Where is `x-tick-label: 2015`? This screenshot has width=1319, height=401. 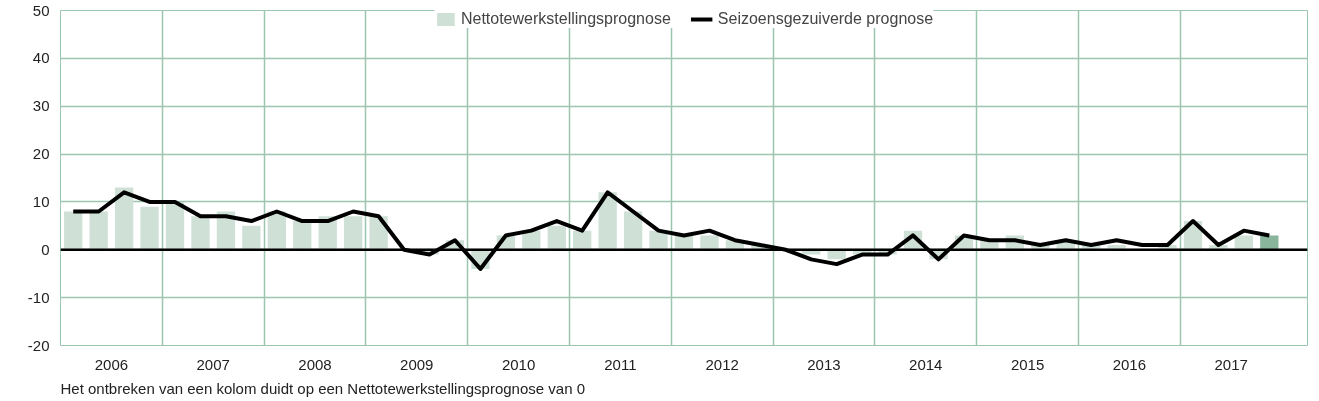
x-tick-label: 2015 is located at coordinates (1027, 364).